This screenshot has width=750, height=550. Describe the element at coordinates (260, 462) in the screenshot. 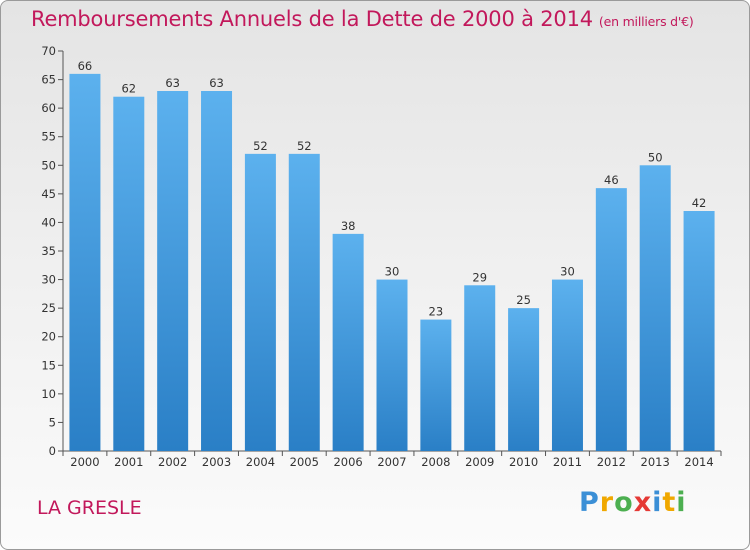

I see `x-tick-label: 2004` at that location.